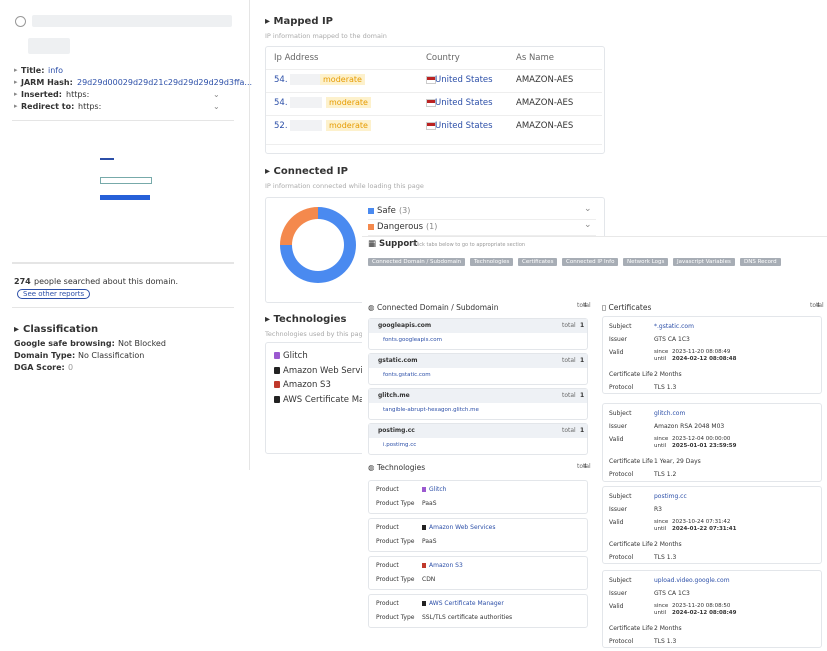 This screenshot has height=651, width=827. I want to click on section-title: ▯ Certificates, so click(627, 307).